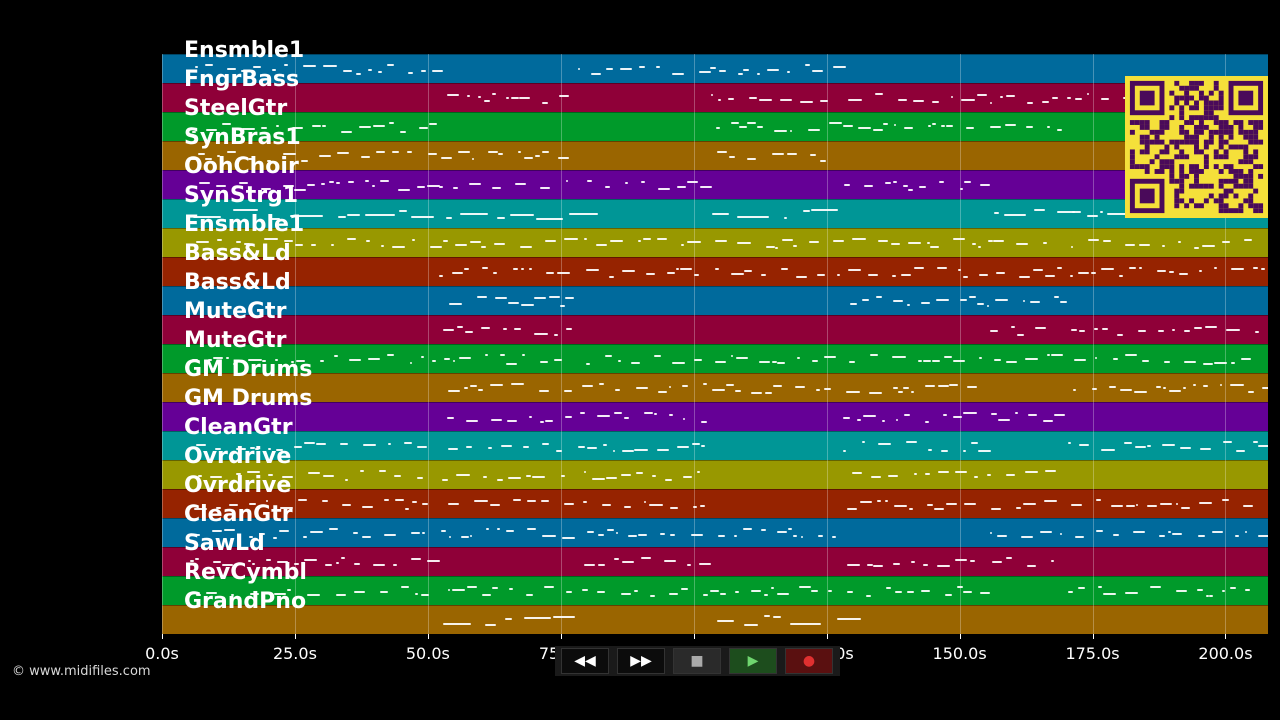 The image size is (1280, 720). I want to click on play-button: ▶, so click(753, 661).